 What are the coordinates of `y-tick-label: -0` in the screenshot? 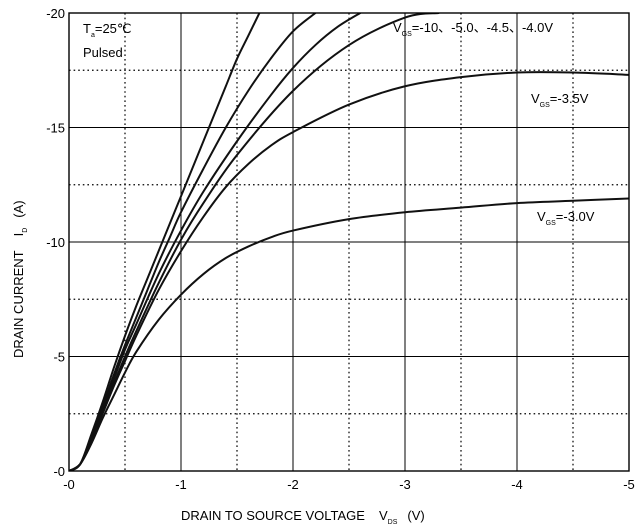 It's located at (59, 471).